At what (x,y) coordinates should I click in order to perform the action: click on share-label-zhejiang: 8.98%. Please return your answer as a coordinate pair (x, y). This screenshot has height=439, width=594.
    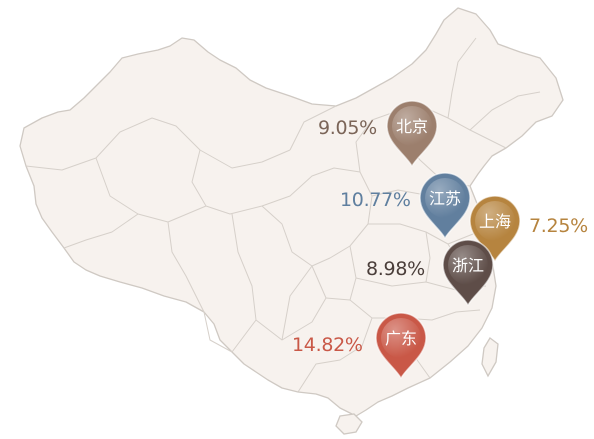
    Looking at the image, I should click on (395, 269).